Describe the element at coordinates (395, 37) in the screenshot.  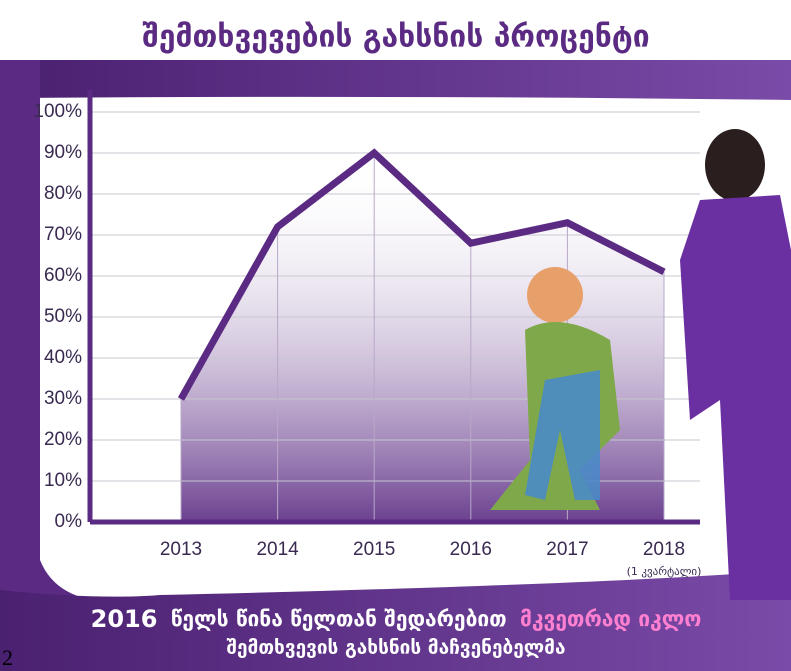
I see `chart-title: შემთხვევების გახსნის პროცენტი` at that location.